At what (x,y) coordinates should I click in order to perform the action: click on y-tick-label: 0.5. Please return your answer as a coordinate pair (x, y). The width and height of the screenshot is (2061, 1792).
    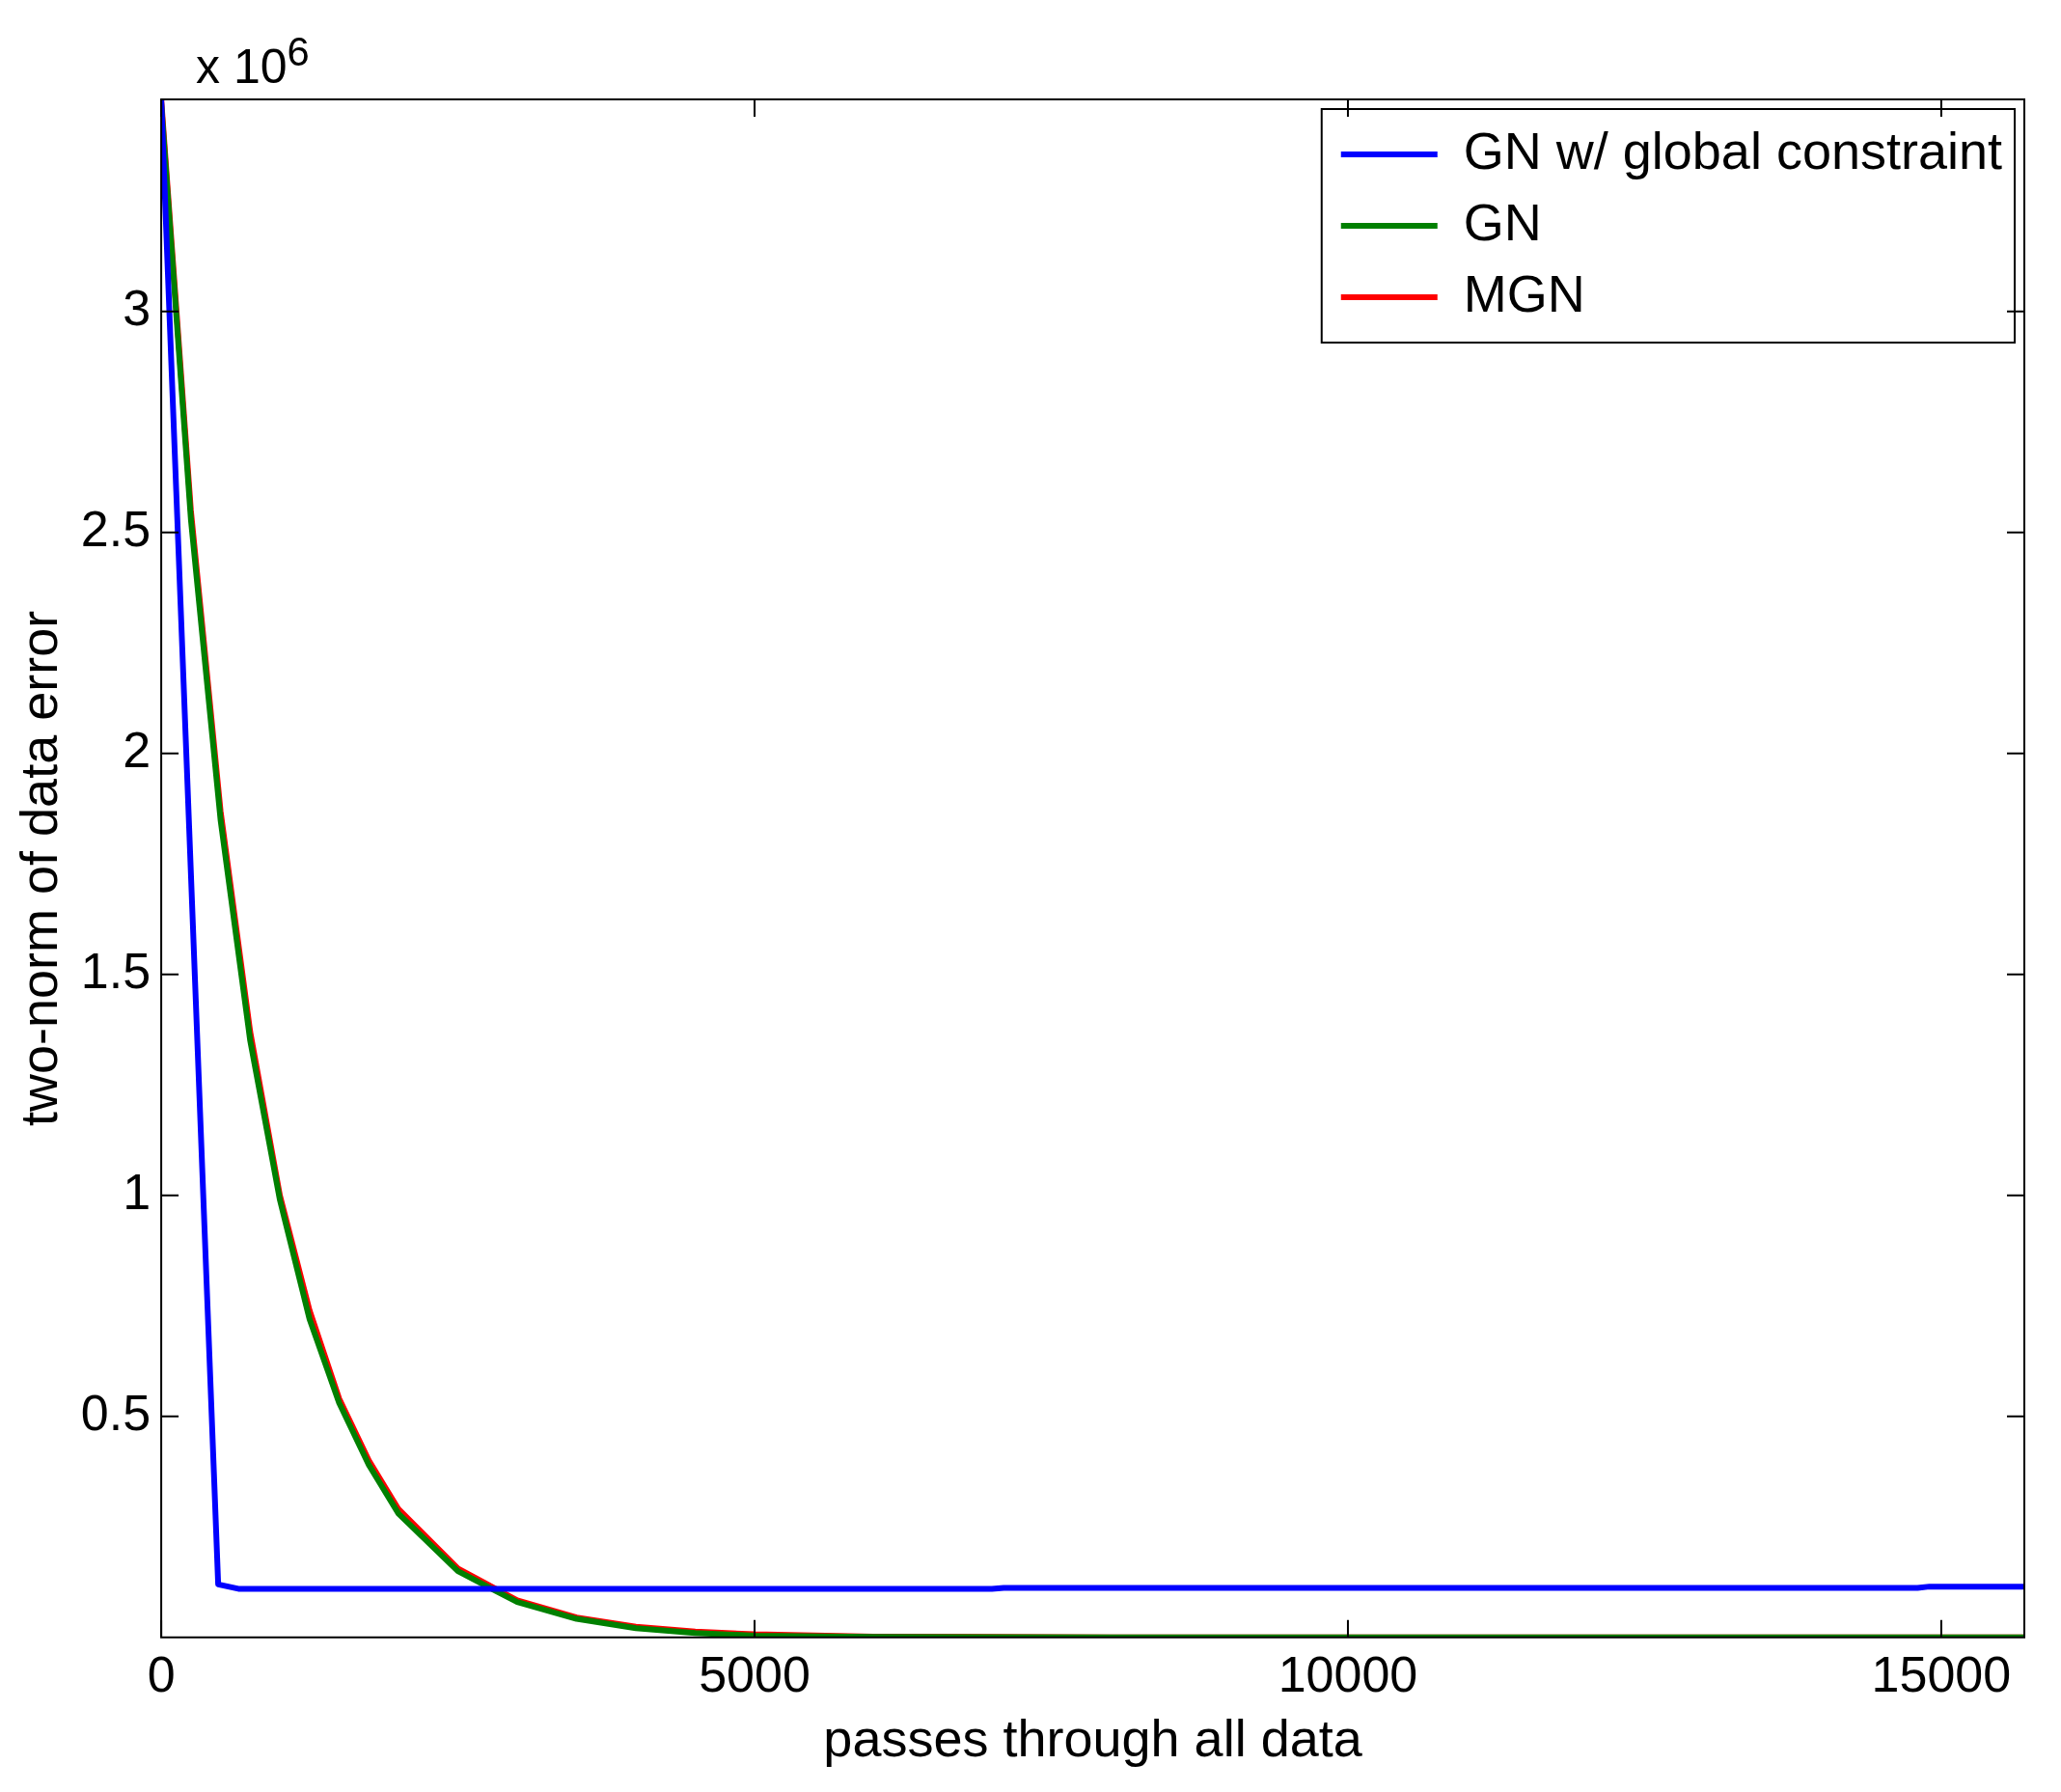
    Looking at the image, I should click on (115, 1413).